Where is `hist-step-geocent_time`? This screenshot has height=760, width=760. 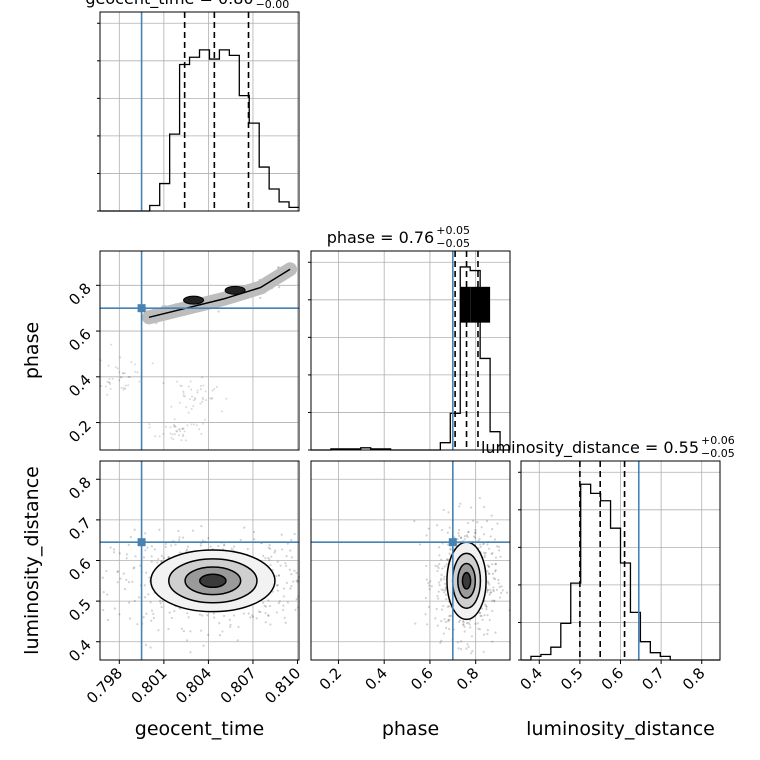 hist-step-geocent_time is located at coordinates (199, 130).